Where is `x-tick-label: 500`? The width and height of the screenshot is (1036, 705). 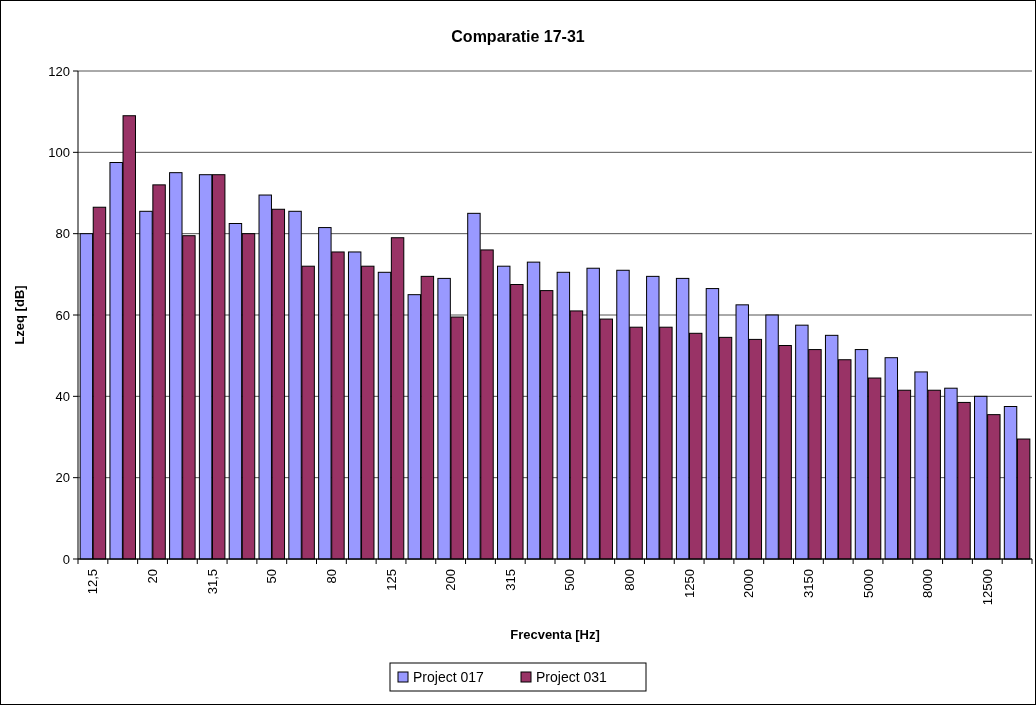
x-tick-label: 500 is located at coordinates (570, 580).